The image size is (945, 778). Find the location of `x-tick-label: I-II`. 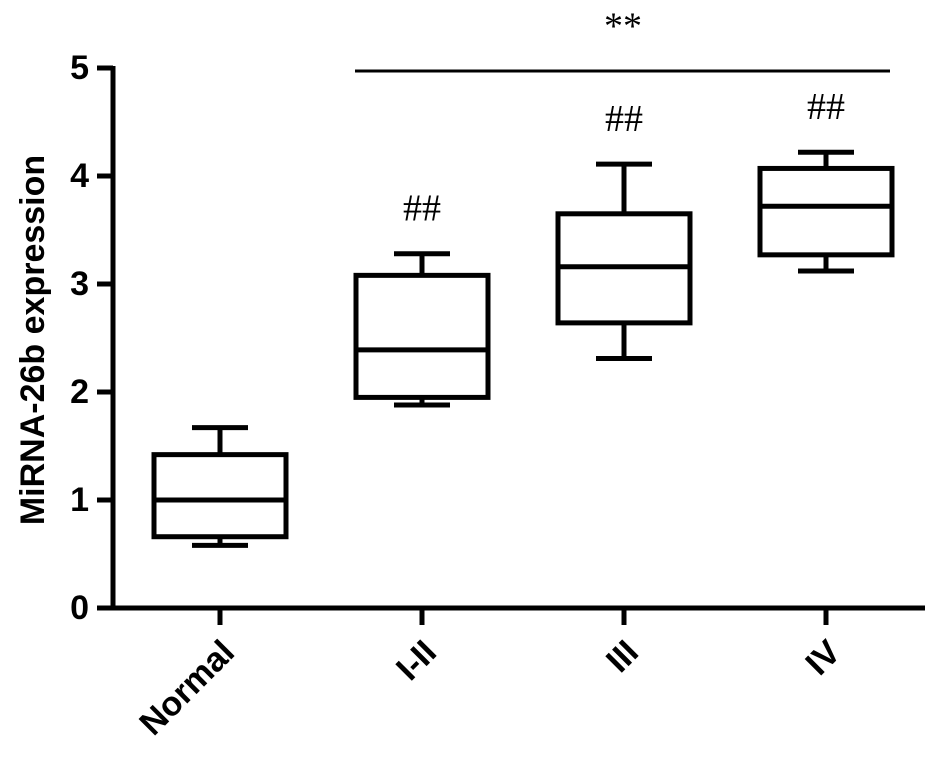

x-tick-label: I-II is located at coordinates (416, 660).